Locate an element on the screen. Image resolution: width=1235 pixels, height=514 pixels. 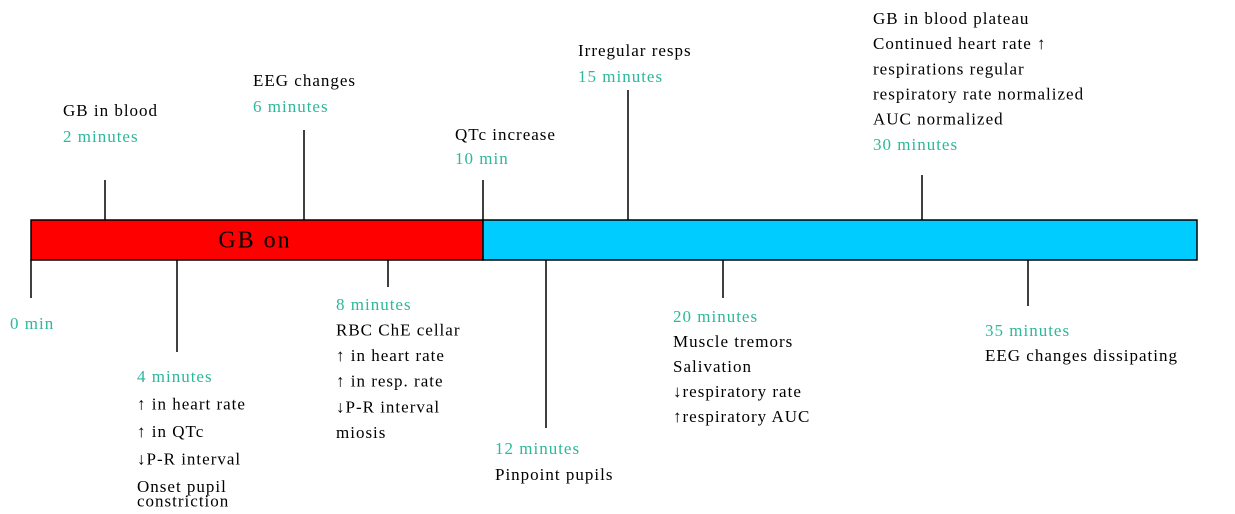
event-text: respiratory rate normalized is located at coordinates (978, 94).